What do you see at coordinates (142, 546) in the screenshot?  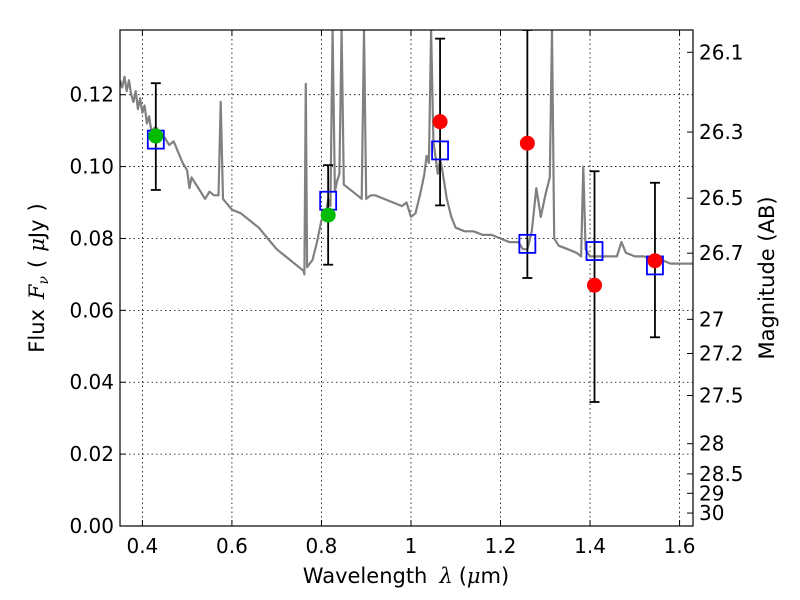 I see `x-tick-label-0: 0.4` at bounding box center [142, 546].